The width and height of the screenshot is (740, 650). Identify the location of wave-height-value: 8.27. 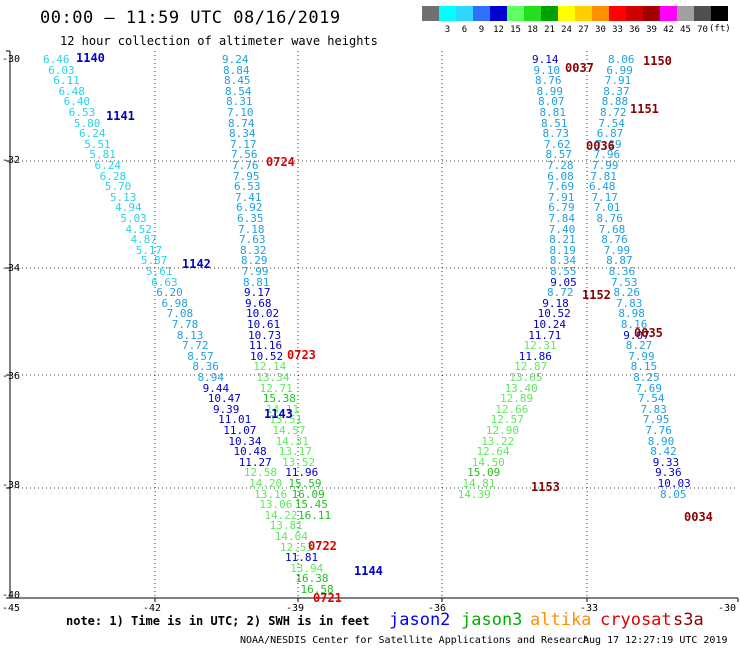
(639, 346).